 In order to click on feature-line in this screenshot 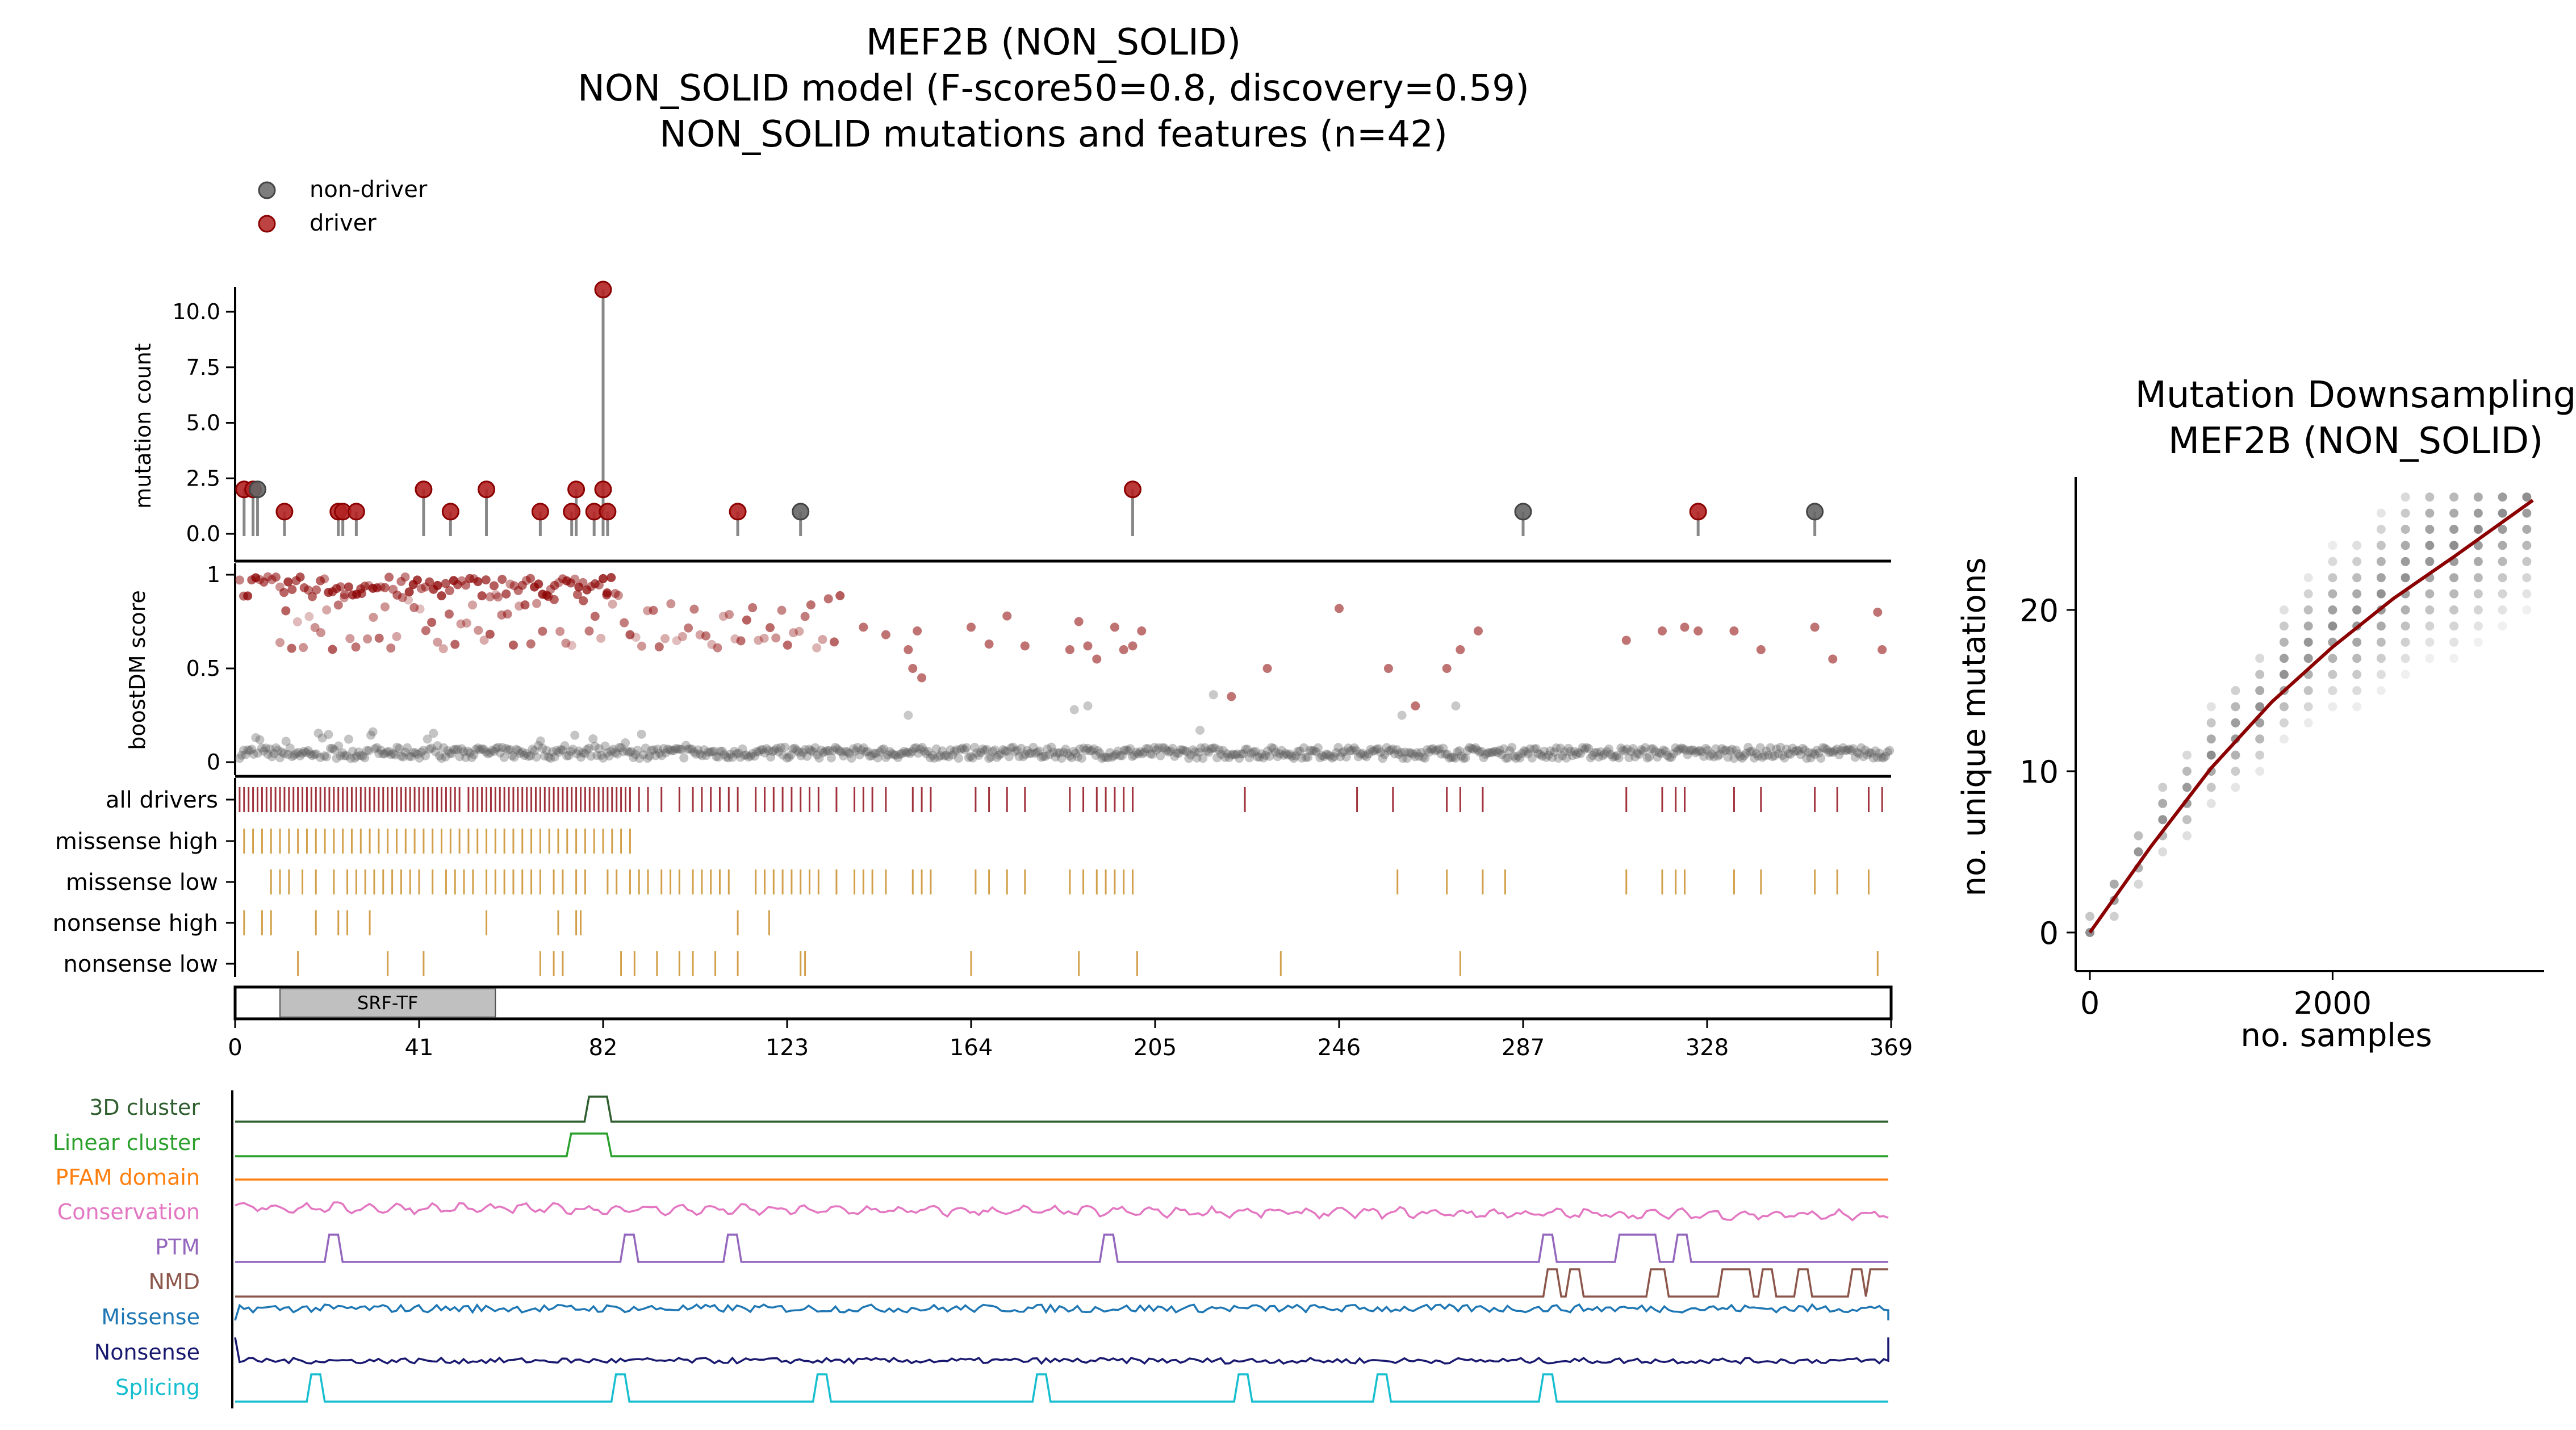, I will do `click(1061, 1144)`.